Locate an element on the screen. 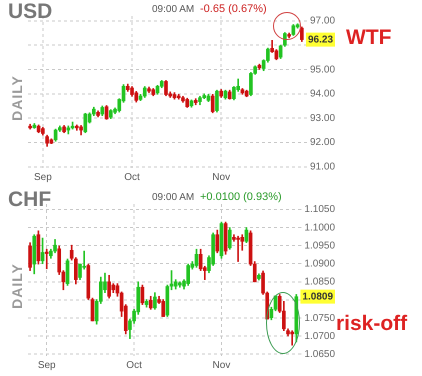 The image size is (422, 376). y-tick-label: 1.0850 is located at coordinates (320, 282).